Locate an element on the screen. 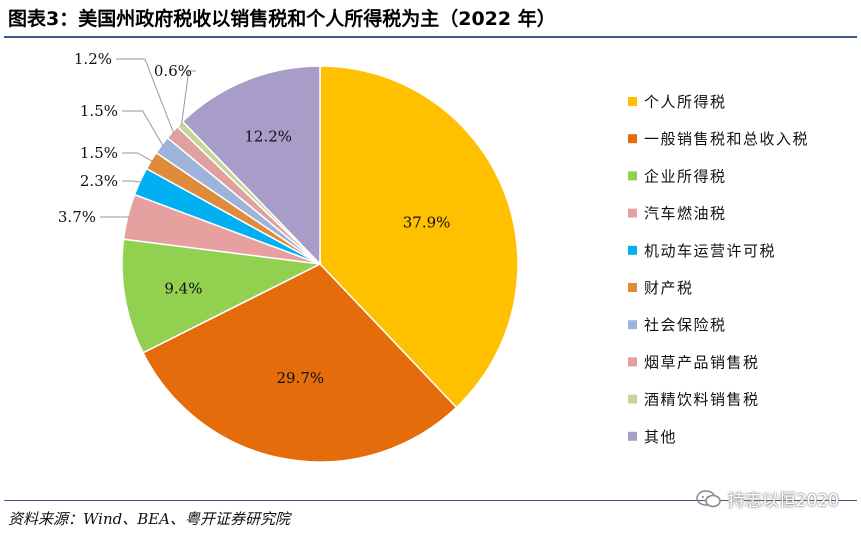  data-label: 1.2% is located at coordinates (93, 59).